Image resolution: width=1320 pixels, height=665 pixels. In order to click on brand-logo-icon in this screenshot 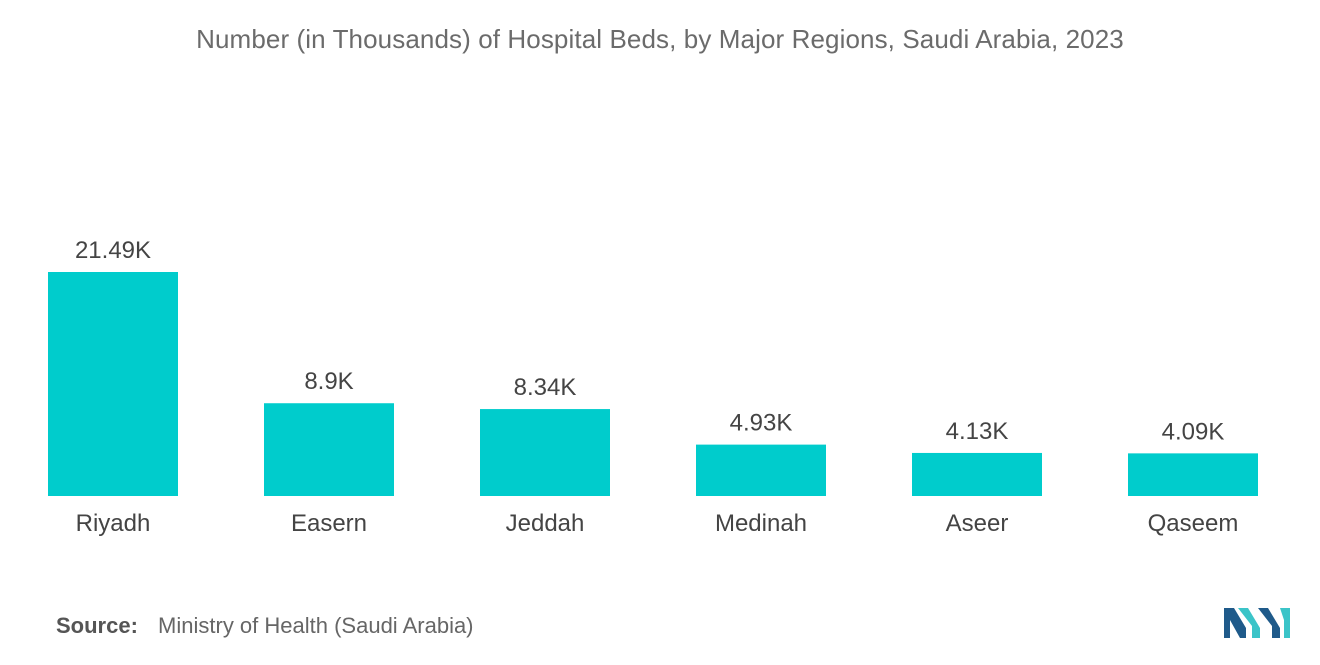, I will do `click(1257, 623)`.